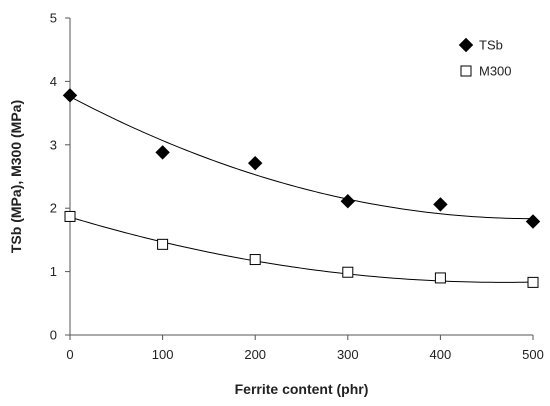 This screenshot has width=550, height=406. I want to click on legend-item-tsb: TSb, so click(480, 45).